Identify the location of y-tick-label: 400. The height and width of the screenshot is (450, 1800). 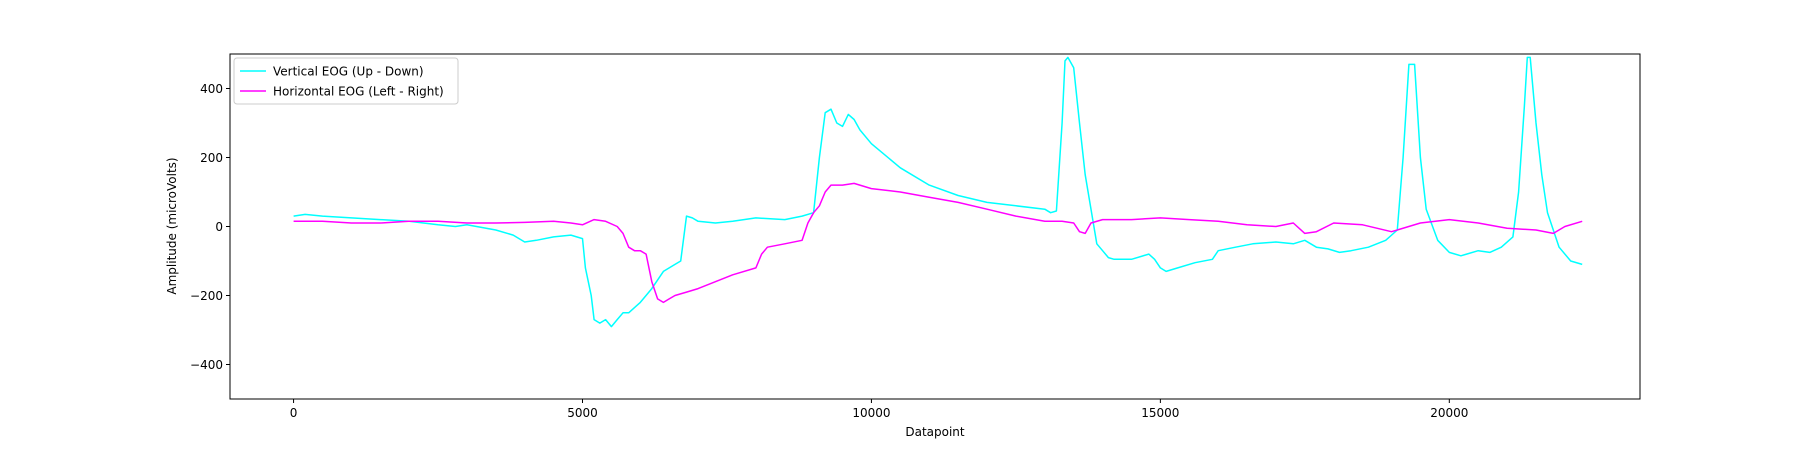
(211, 89).